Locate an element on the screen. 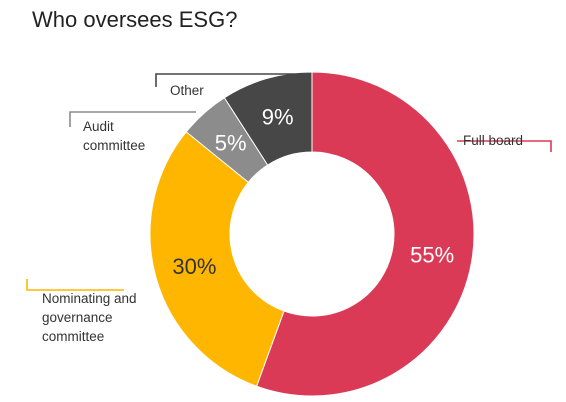 Image resolution: width=566 pixels, height=402 pixels. slice-other is located at coordinates (268, 118).